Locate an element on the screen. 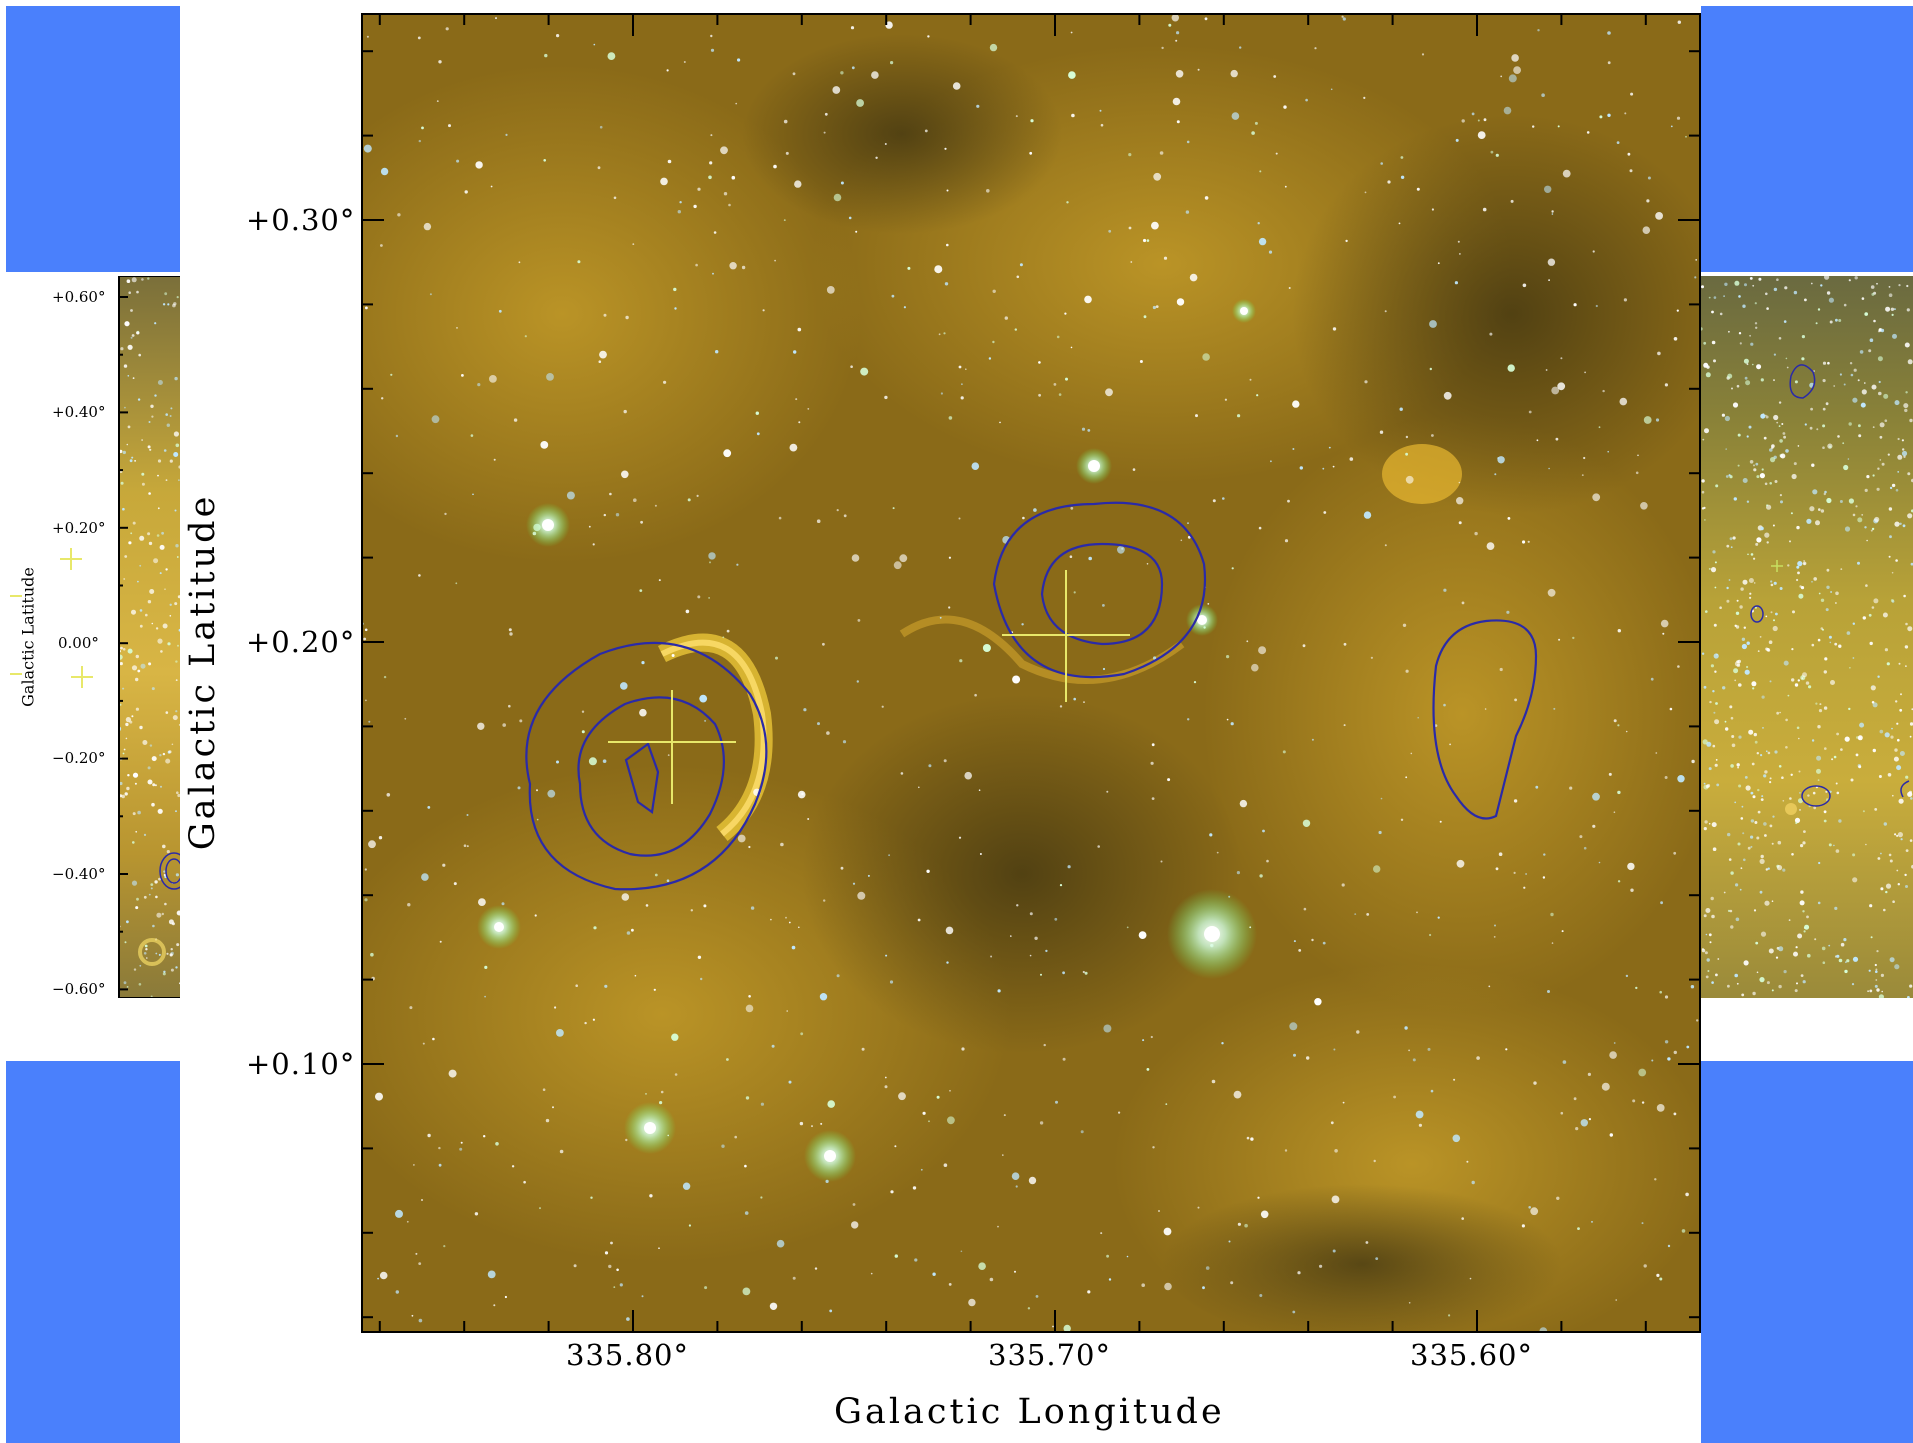  y-tick-label-010: +0.10° is located at coordinates (301, 1064).